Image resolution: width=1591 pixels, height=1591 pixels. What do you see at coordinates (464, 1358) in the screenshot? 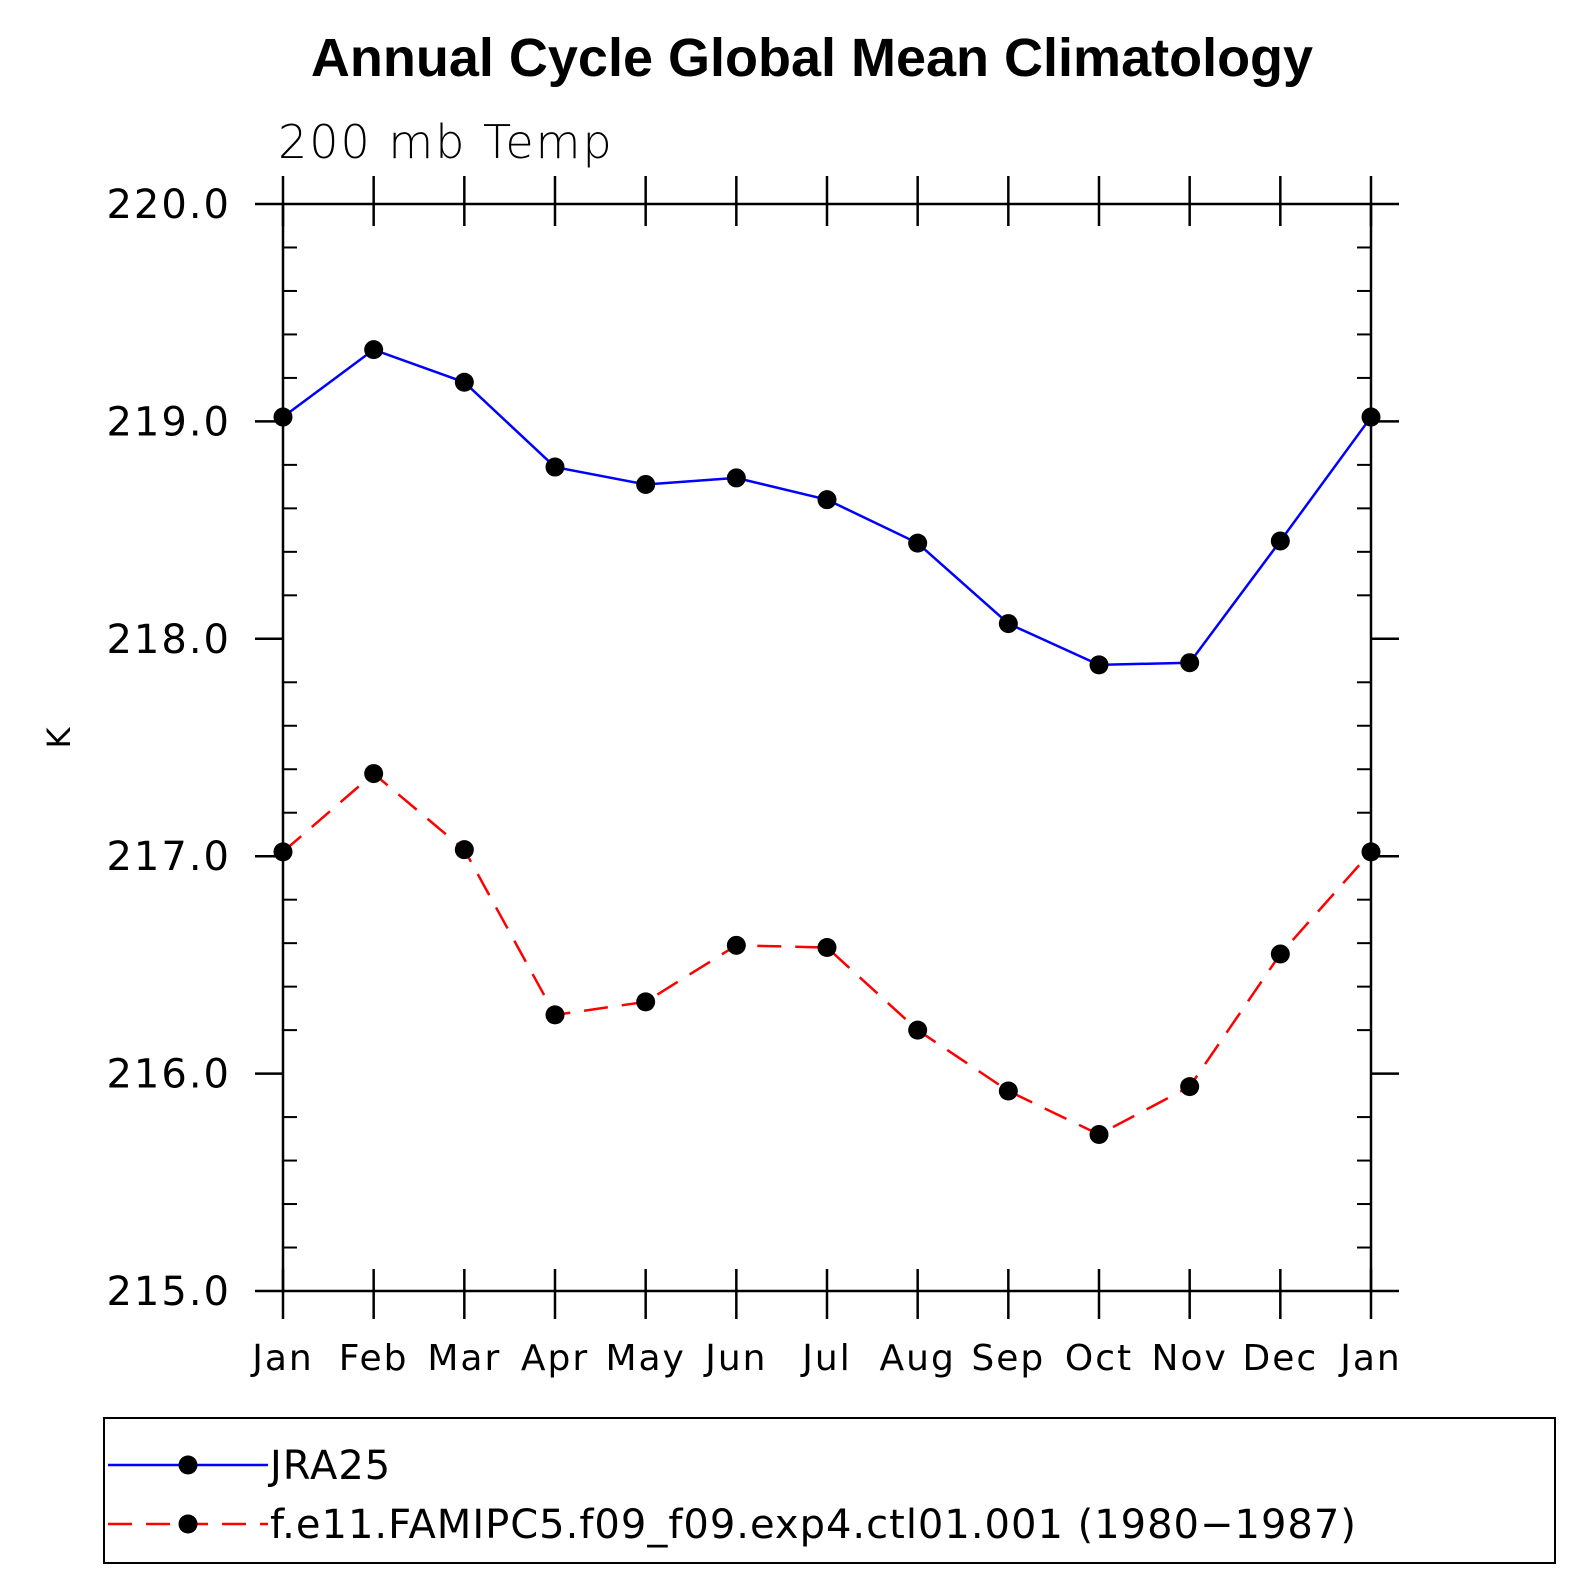
I see `x-tick-label: Mar` at bounding box center [464, 1358].